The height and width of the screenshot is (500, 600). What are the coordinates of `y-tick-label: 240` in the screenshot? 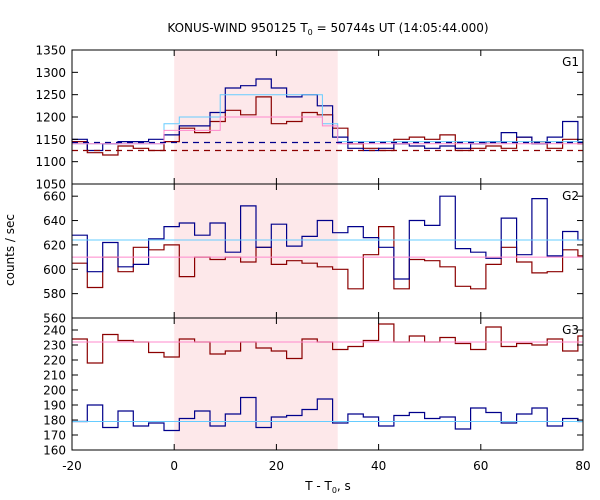 It's located at (54, 331).